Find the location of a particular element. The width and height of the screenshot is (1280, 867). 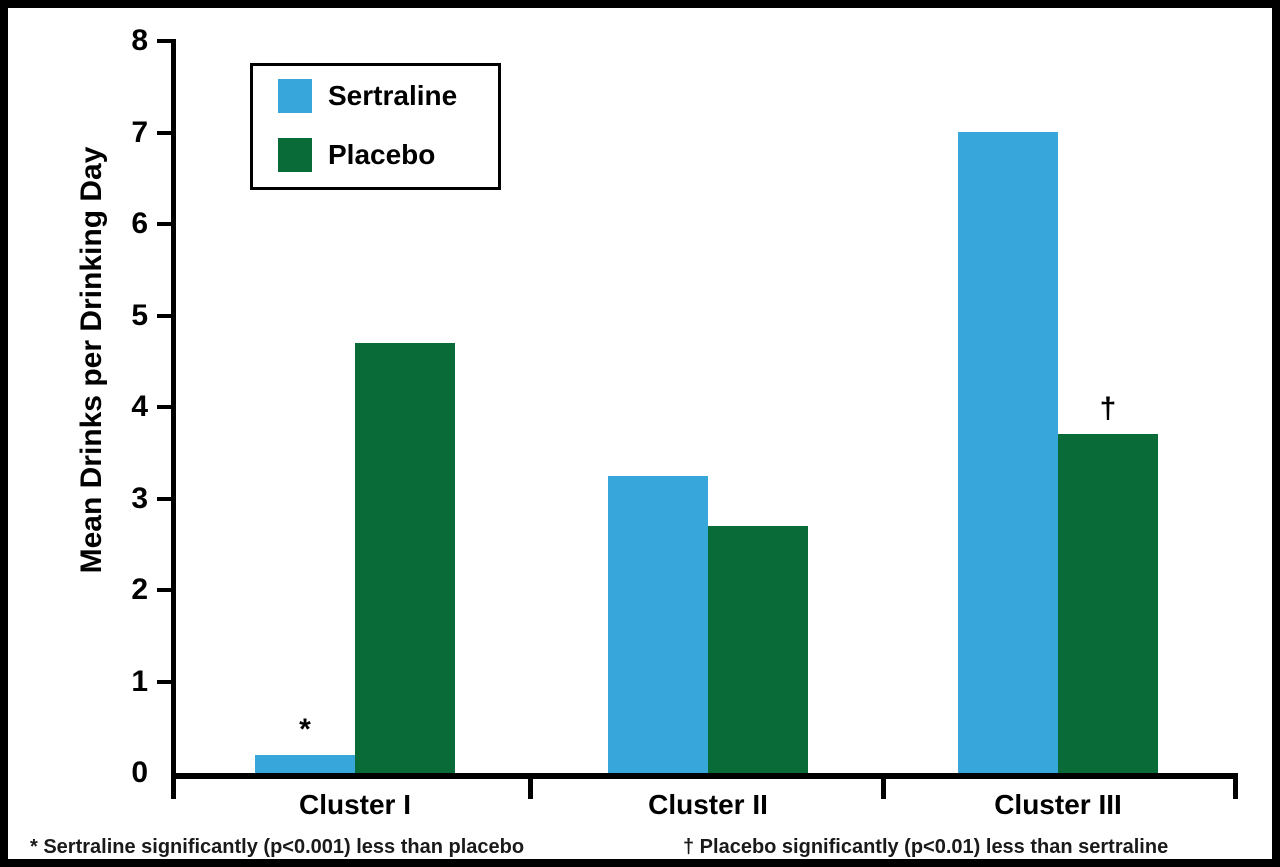

legend-label-placebo: Placebo is located at coordinates (382, 154).